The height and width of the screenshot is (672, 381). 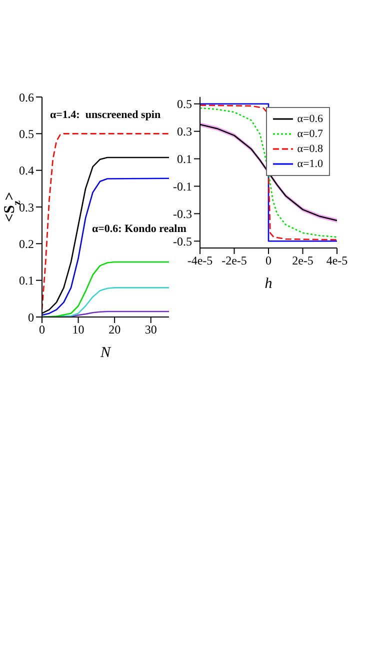 What do you see at coordinates (310, 134) in the screenshot?
I see `legend-label: α=0.7` at bounding box center [310, 134].